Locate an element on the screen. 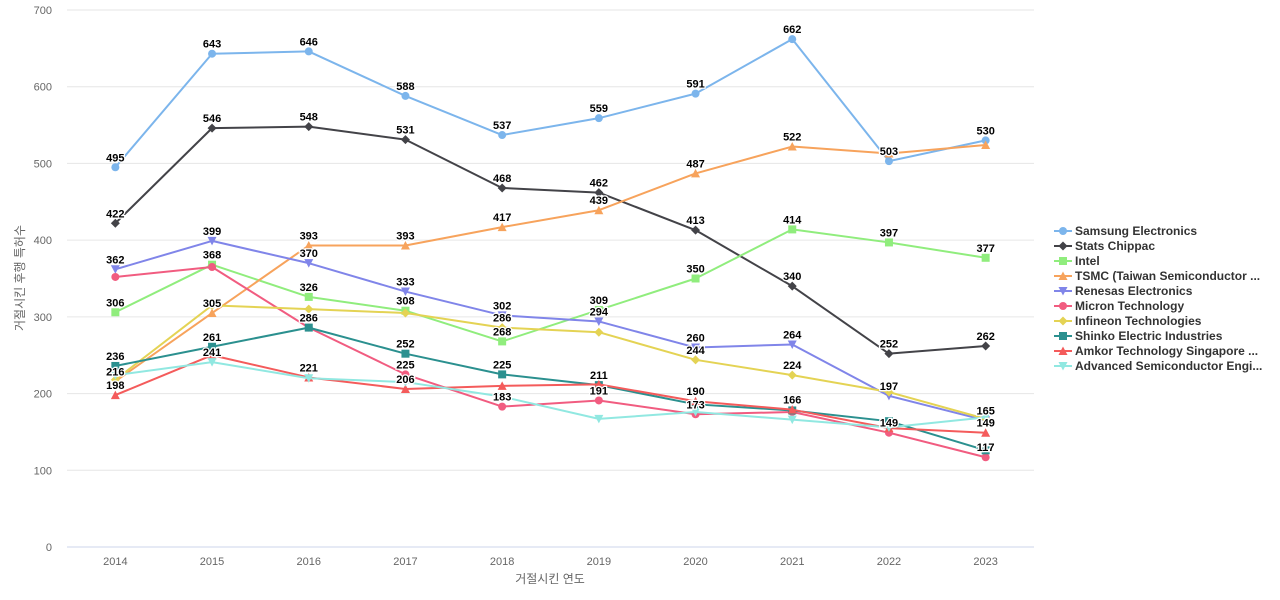 The width and height of the screenshot is (1280, 600). data-label: 262 is located at coordinates (985, 337).